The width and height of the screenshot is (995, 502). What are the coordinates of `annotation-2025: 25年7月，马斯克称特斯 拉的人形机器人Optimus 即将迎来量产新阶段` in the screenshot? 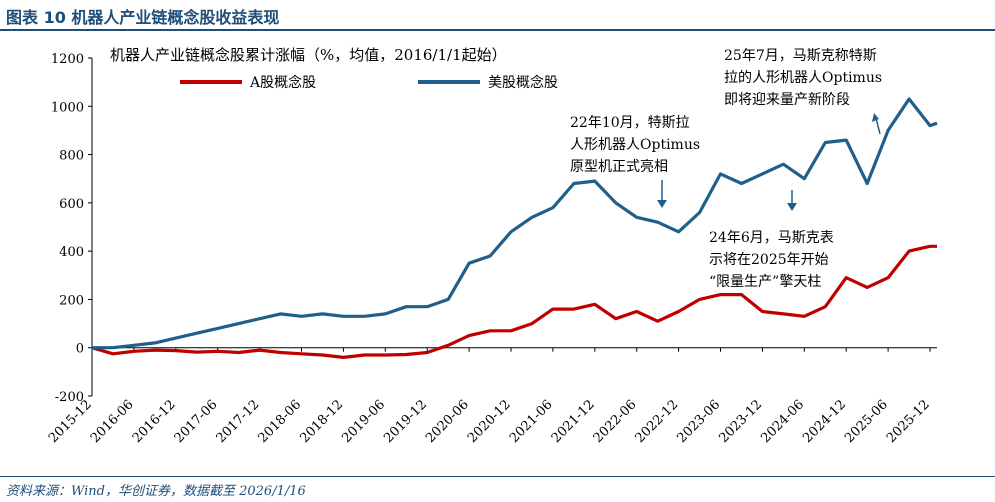 It's located at (803, 91).